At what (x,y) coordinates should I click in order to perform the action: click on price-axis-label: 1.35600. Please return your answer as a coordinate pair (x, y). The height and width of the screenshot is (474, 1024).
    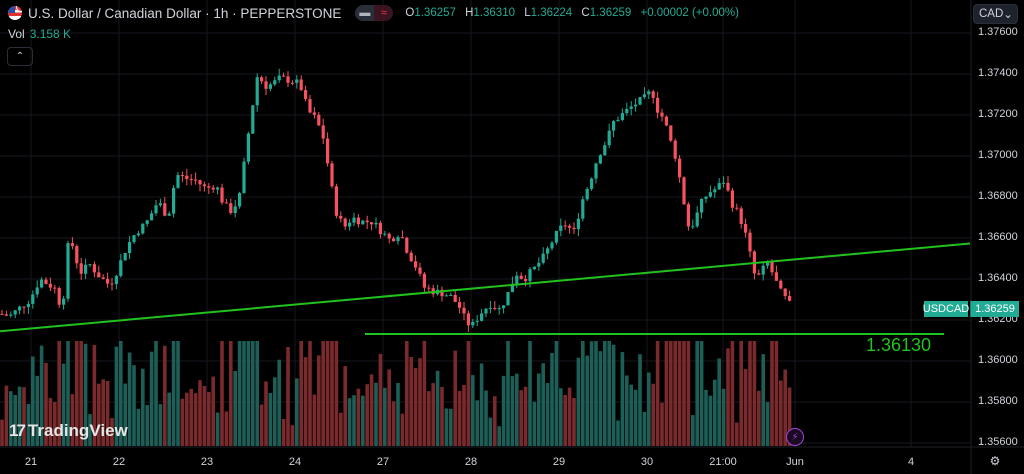
    Looking at the image, I should click on (998, 442).